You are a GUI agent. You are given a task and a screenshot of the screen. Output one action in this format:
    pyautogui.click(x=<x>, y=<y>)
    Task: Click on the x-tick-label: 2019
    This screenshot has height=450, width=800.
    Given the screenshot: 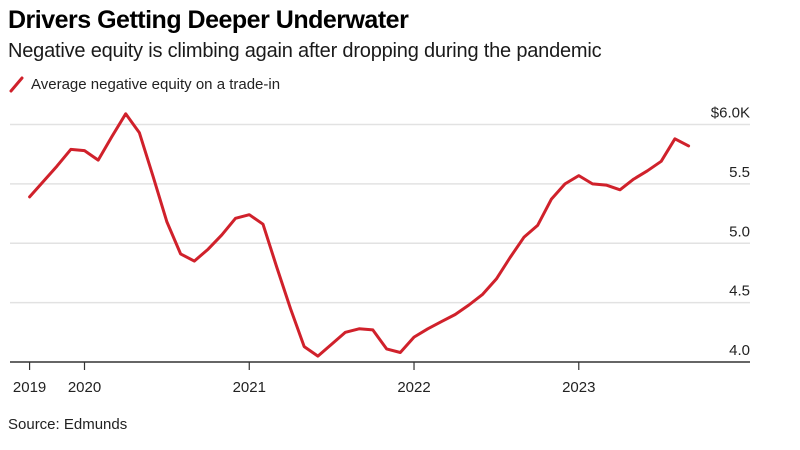 What is the action you would take?
    pyautogui.click(x=29, y=387)
    